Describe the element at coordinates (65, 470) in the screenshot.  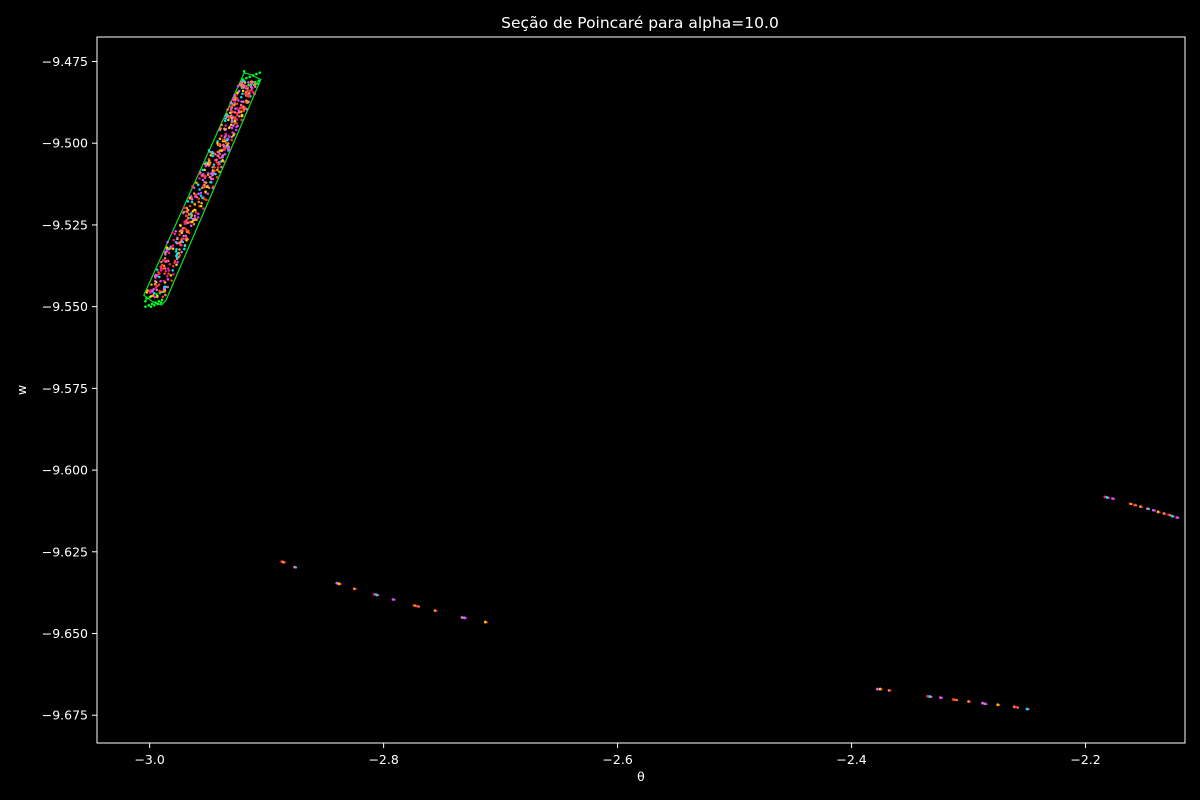
I see `y-tick-label: −9.600` at that location.